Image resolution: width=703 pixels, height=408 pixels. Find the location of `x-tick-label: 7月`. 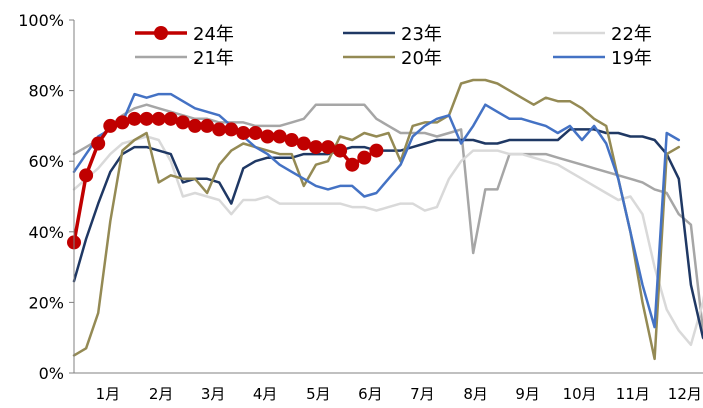

x-tick-label: 7月 is located at coordinates (422, 394).